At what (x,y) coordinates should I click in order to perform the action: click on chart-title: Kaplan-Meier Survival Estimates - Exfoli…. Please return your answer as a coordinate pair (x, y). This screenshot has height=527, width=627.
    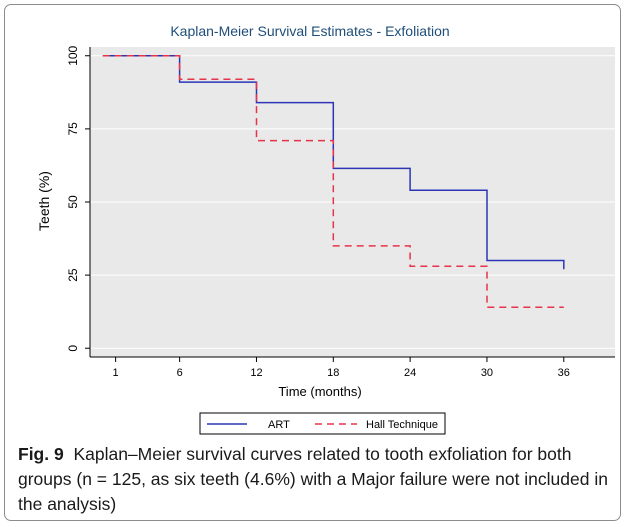
    Looking at the image, I should click on (309, 31).